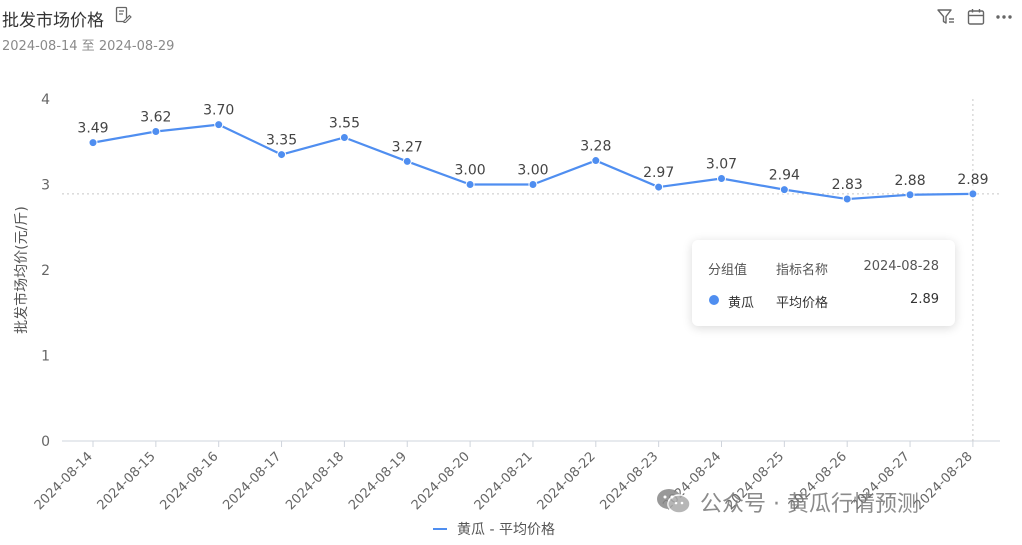  What do you see at coordinates (88, 46) in the screenshot?
I see `chart-subtitle: 2024-08-14 至 2024-08-29` at bounding box center [88, 46].